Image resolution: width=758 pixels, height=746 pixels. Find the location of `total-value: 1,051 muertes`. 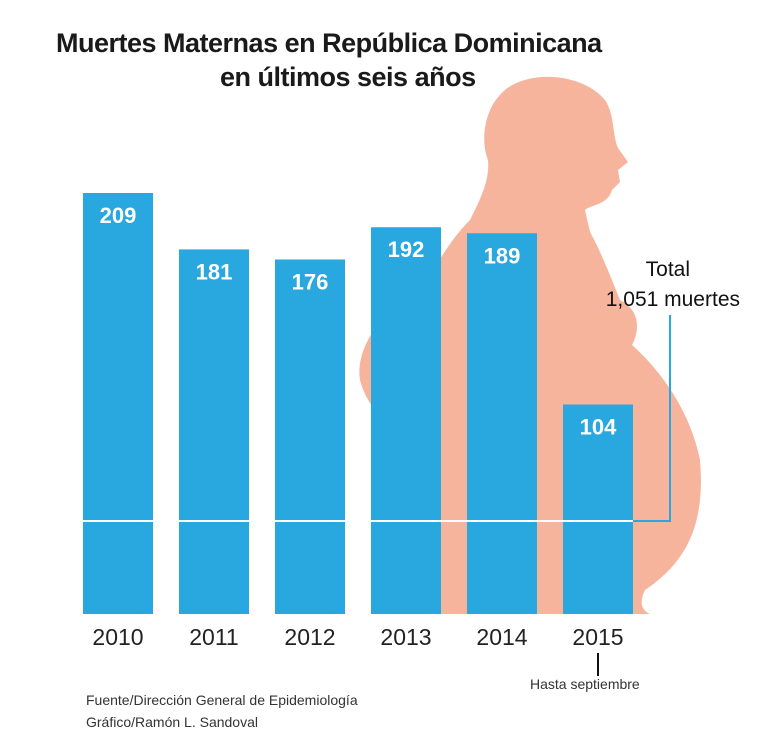

total-value: 1,051 muertes is located at coordinates (672, 299).